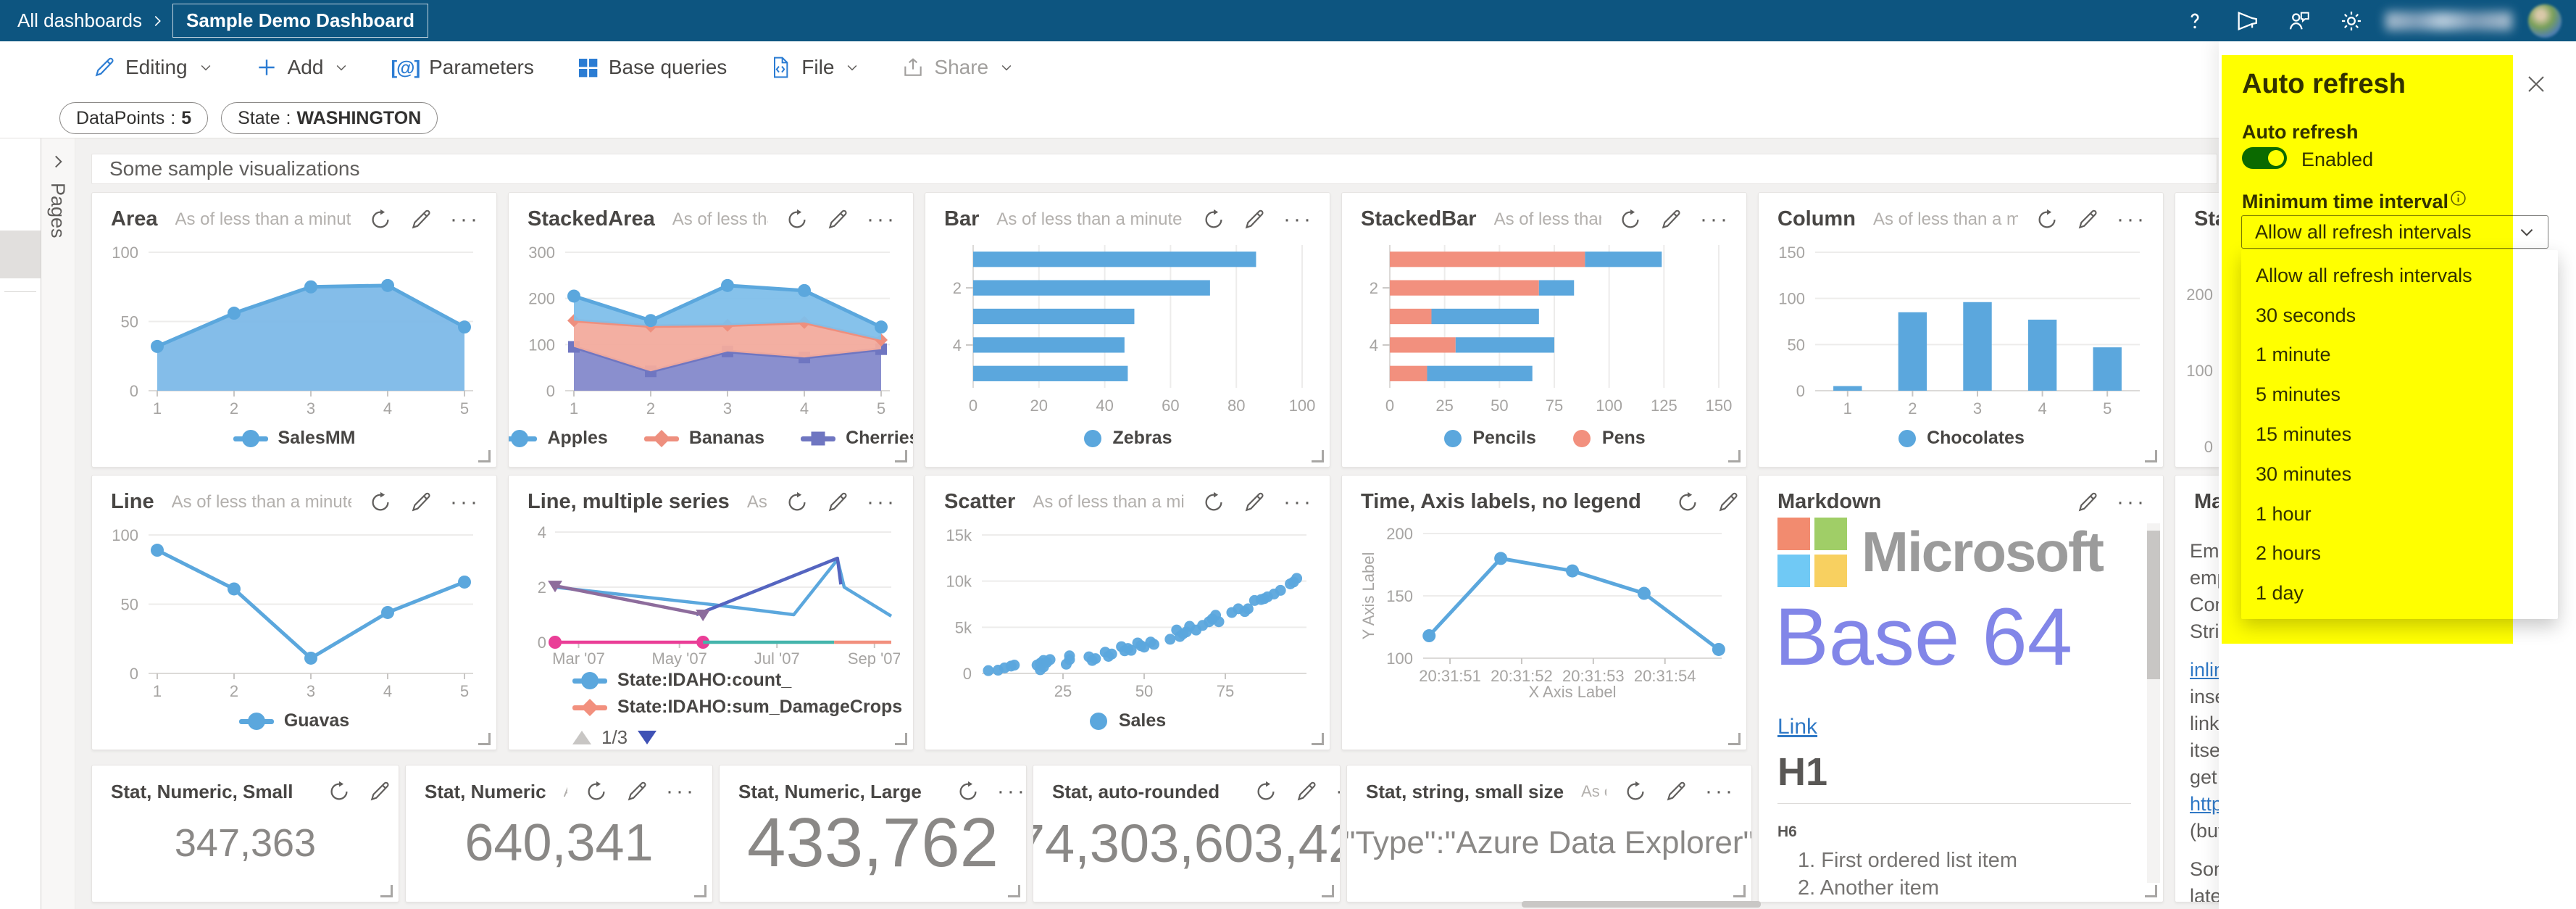  Describe the element at coordinates (2264, 158) in the screenshot. I see `auto-refresh-toggle` at that location.